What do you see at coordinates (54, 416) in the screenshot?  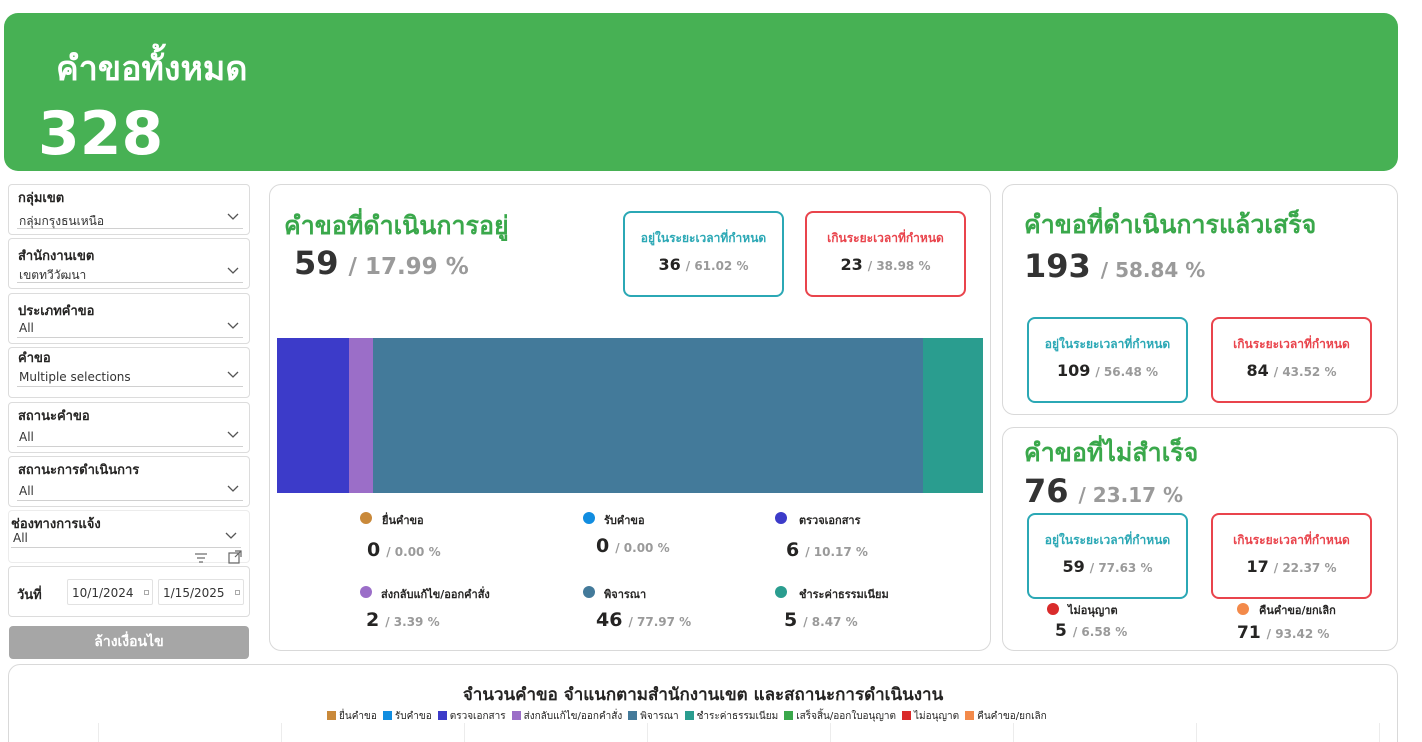 I see `slicer-label: สถานะคำขอ` at bounding box center [54, 416].